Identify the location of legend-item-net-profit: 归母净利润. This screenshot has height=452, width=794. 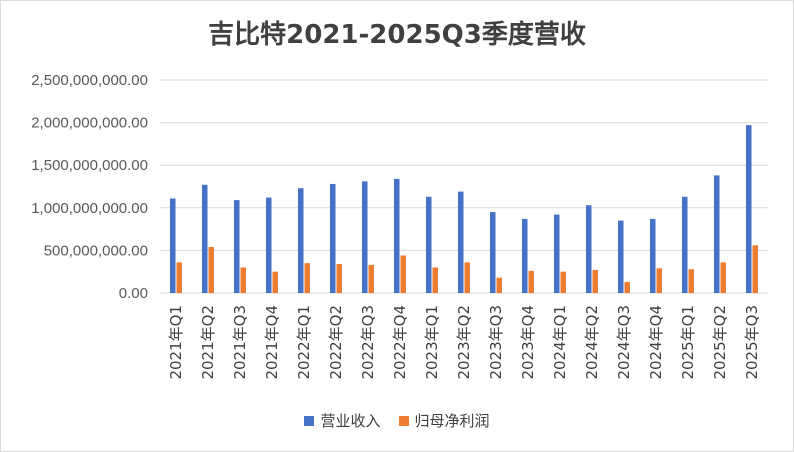
(444, 420).